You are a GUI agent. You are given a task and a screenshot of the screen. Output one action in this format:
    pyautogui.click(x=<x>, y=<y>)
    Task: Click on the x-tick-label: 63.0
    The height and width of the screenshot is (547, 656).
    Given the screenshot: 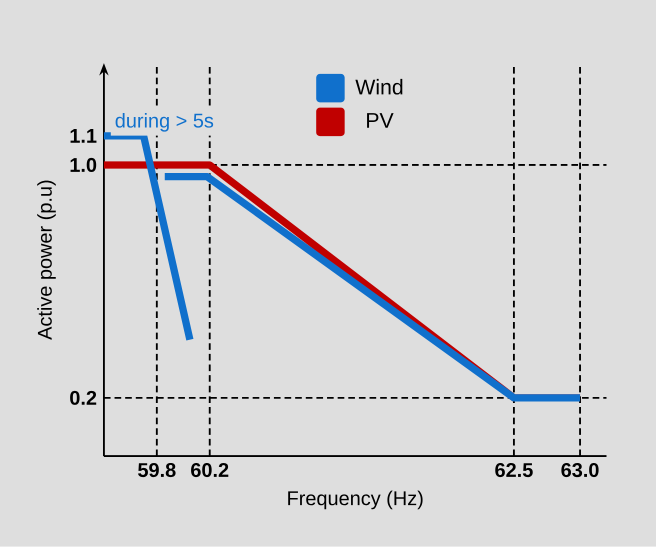 What is the action you would take?
    pyautogui.click(x=580, y=470)
    